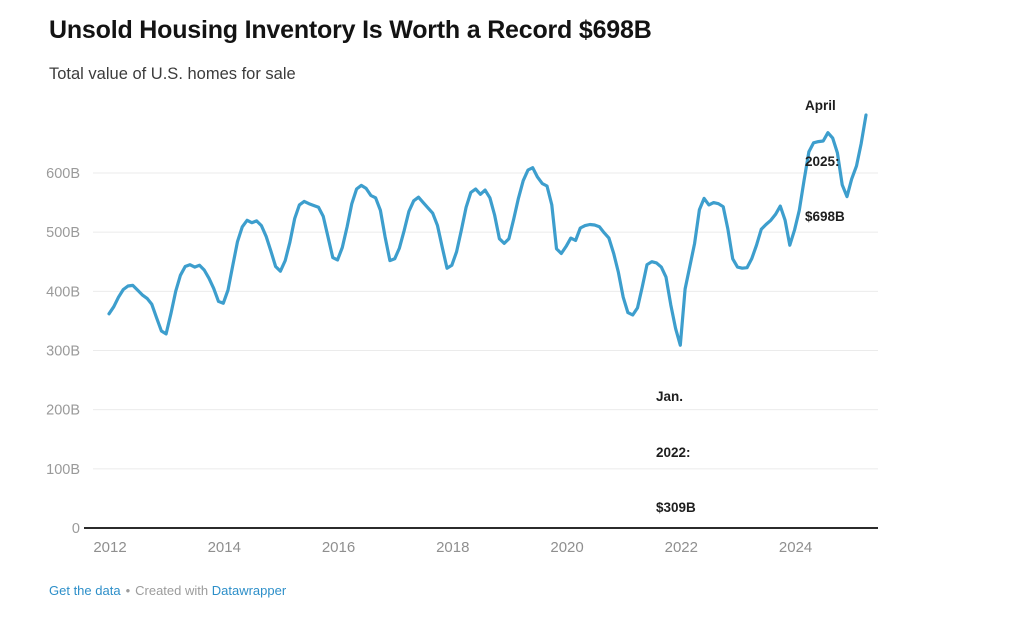  Describe the element at coordinates (172, 590) in the screenshot. I see `footer-credit-text: Created with` at that location.